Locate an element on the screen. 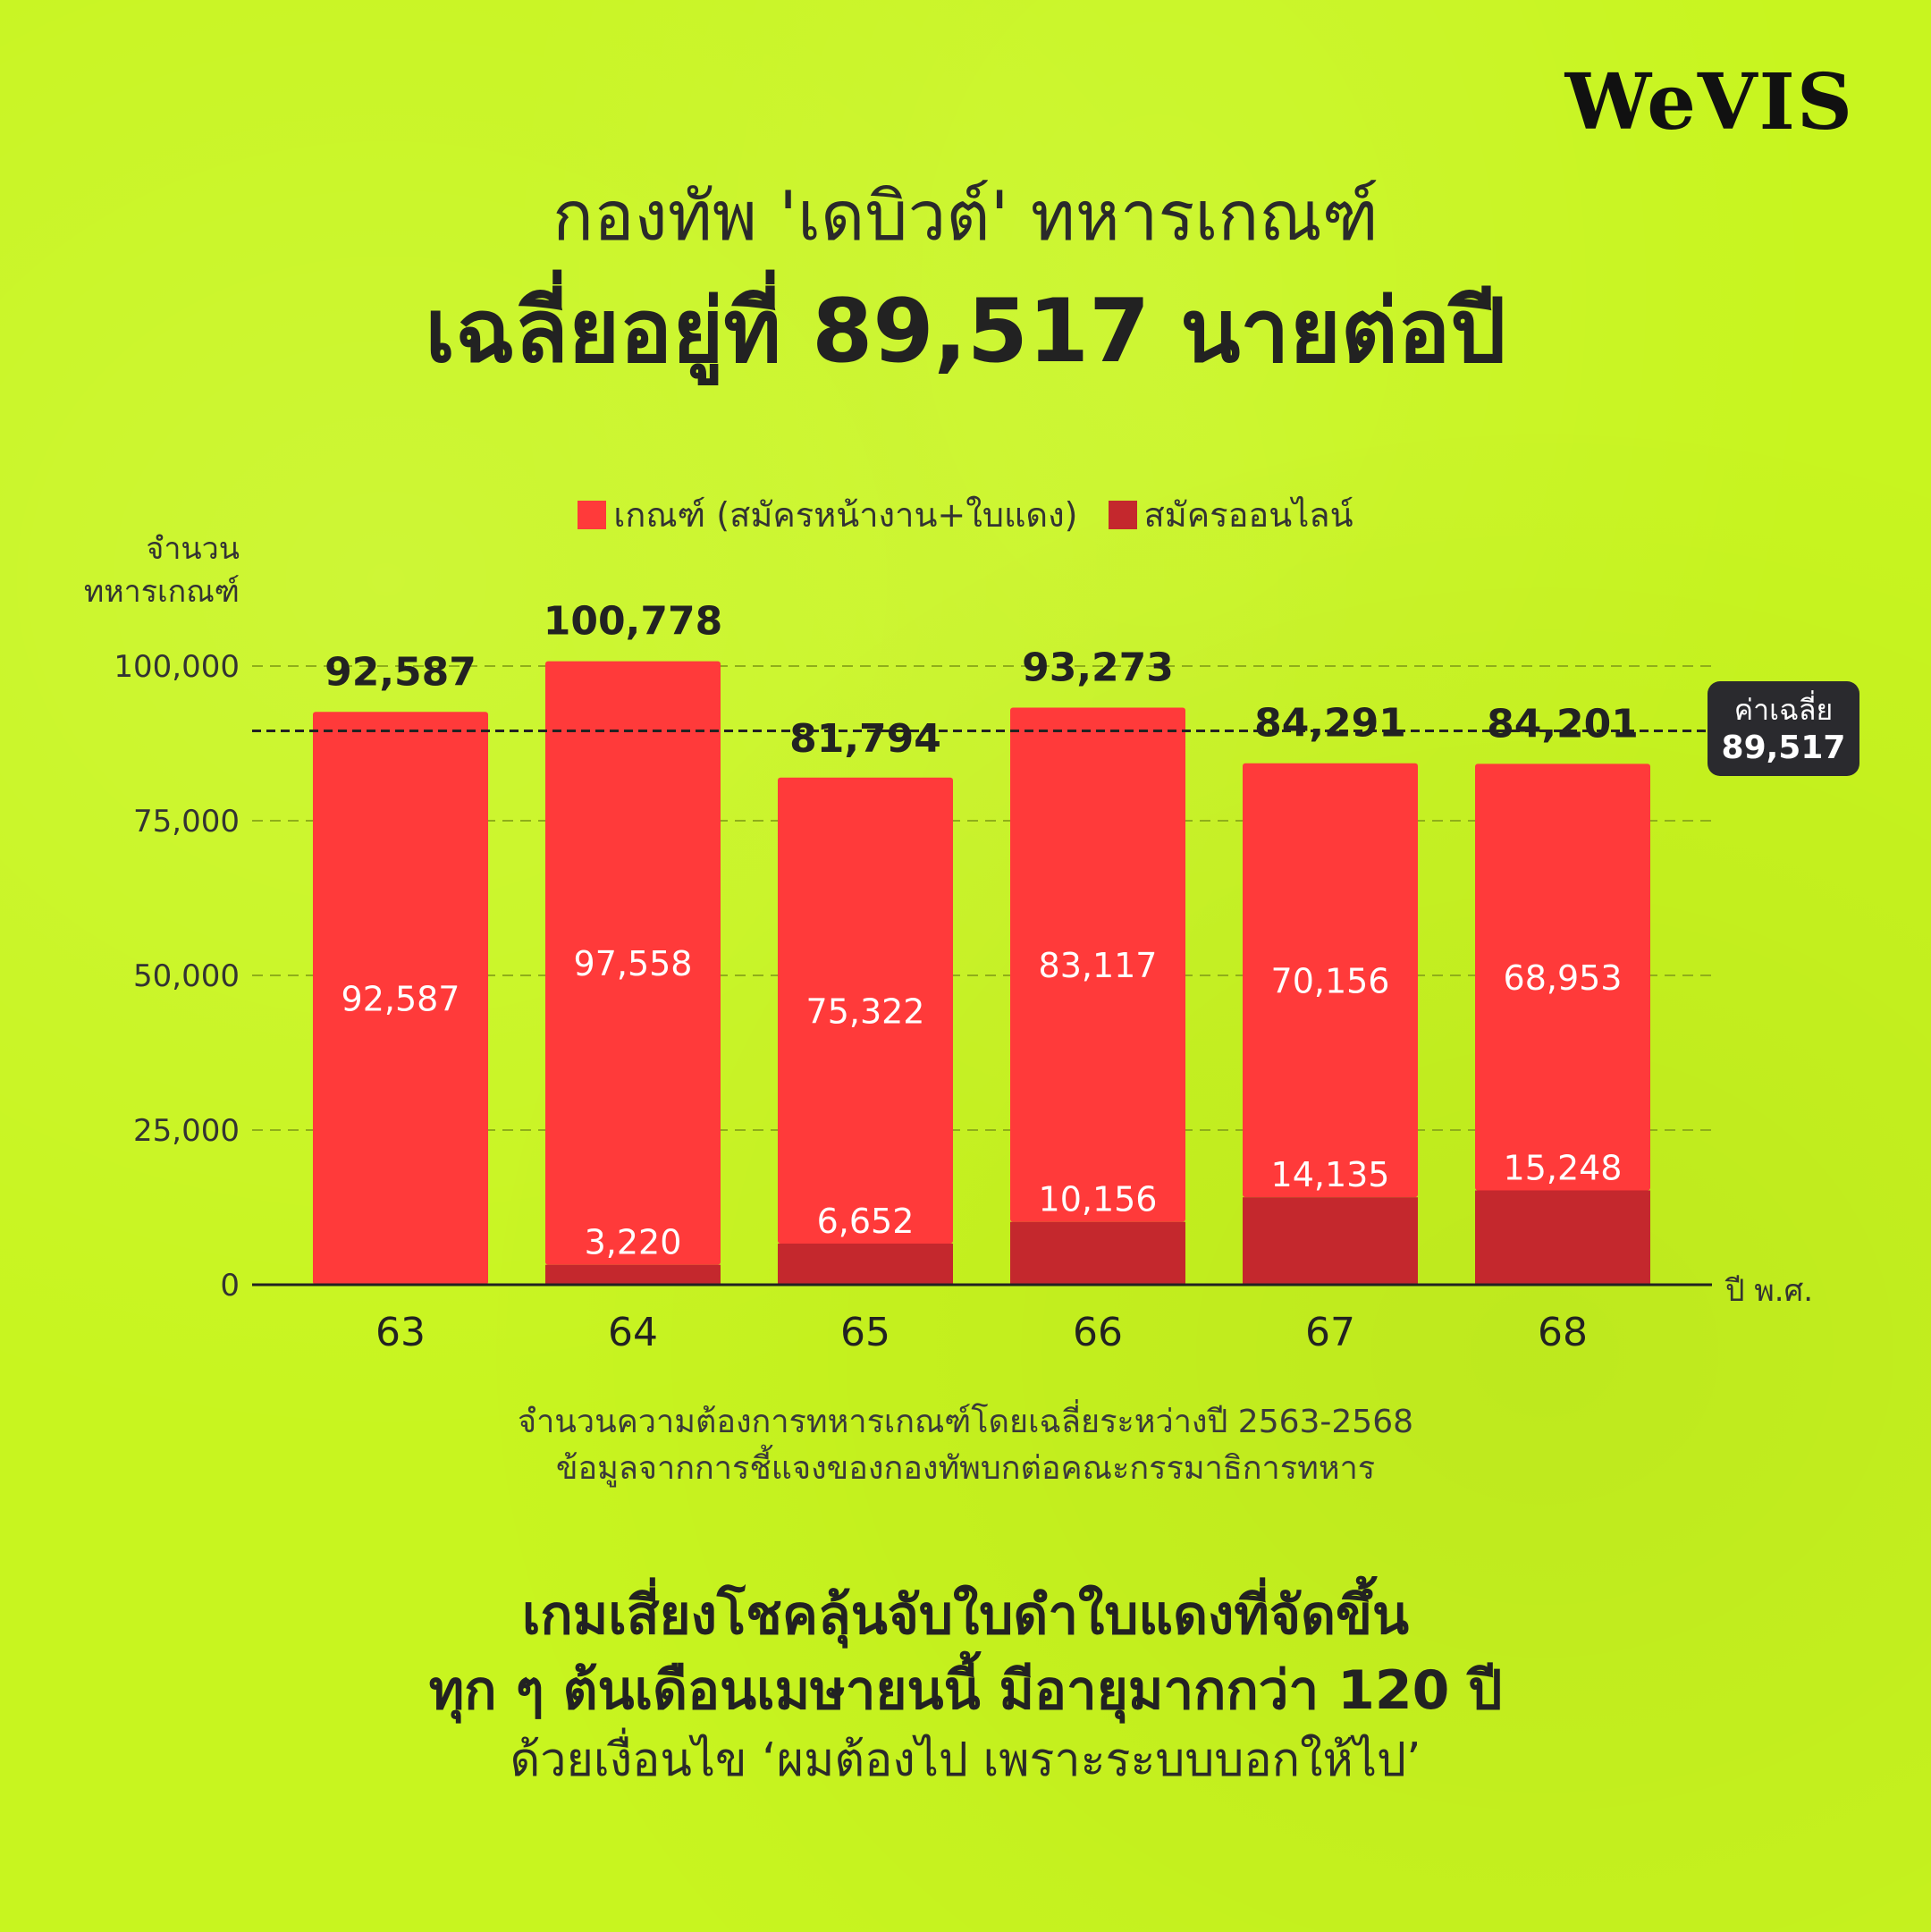 The height and width of the screenshot is (1932, 1931). bar-total-label: 81,794 is located at coordinates (865, 739).